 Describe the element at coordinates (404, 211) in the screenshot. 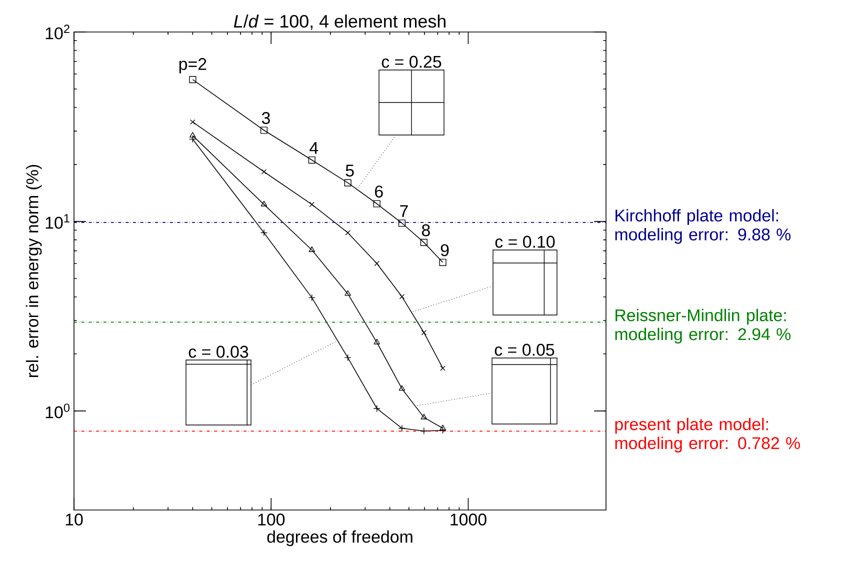

I see `annotation: 7` at that location.